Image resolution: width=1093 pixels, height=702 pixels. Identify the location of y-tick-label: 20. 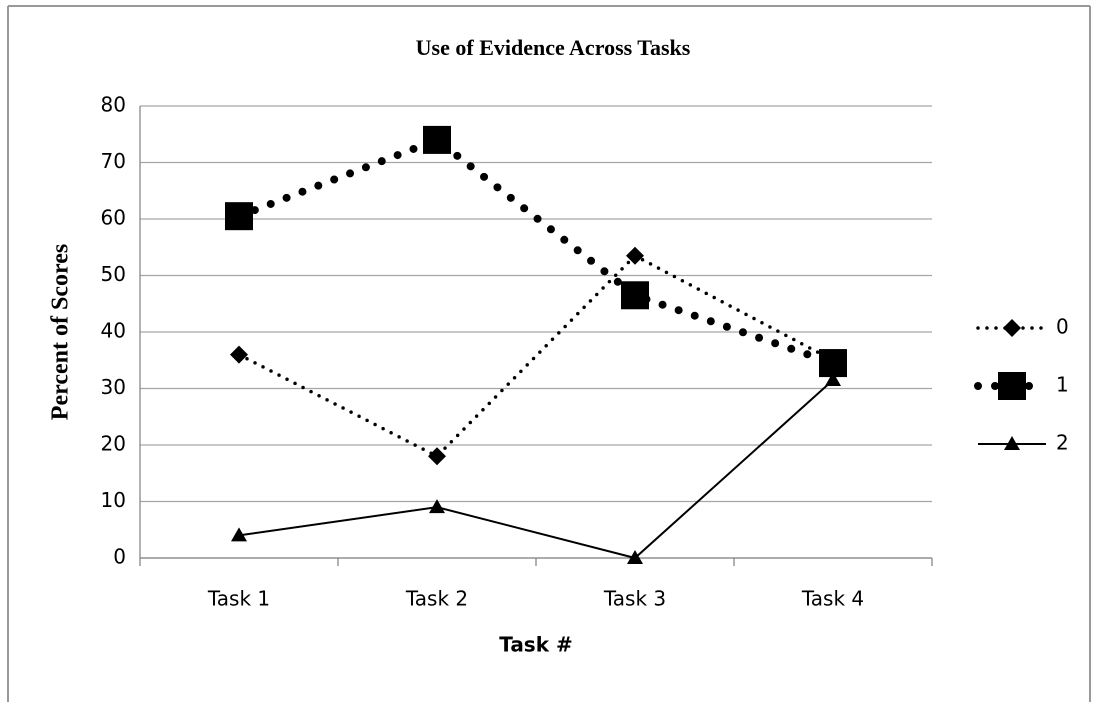
(113, 444).